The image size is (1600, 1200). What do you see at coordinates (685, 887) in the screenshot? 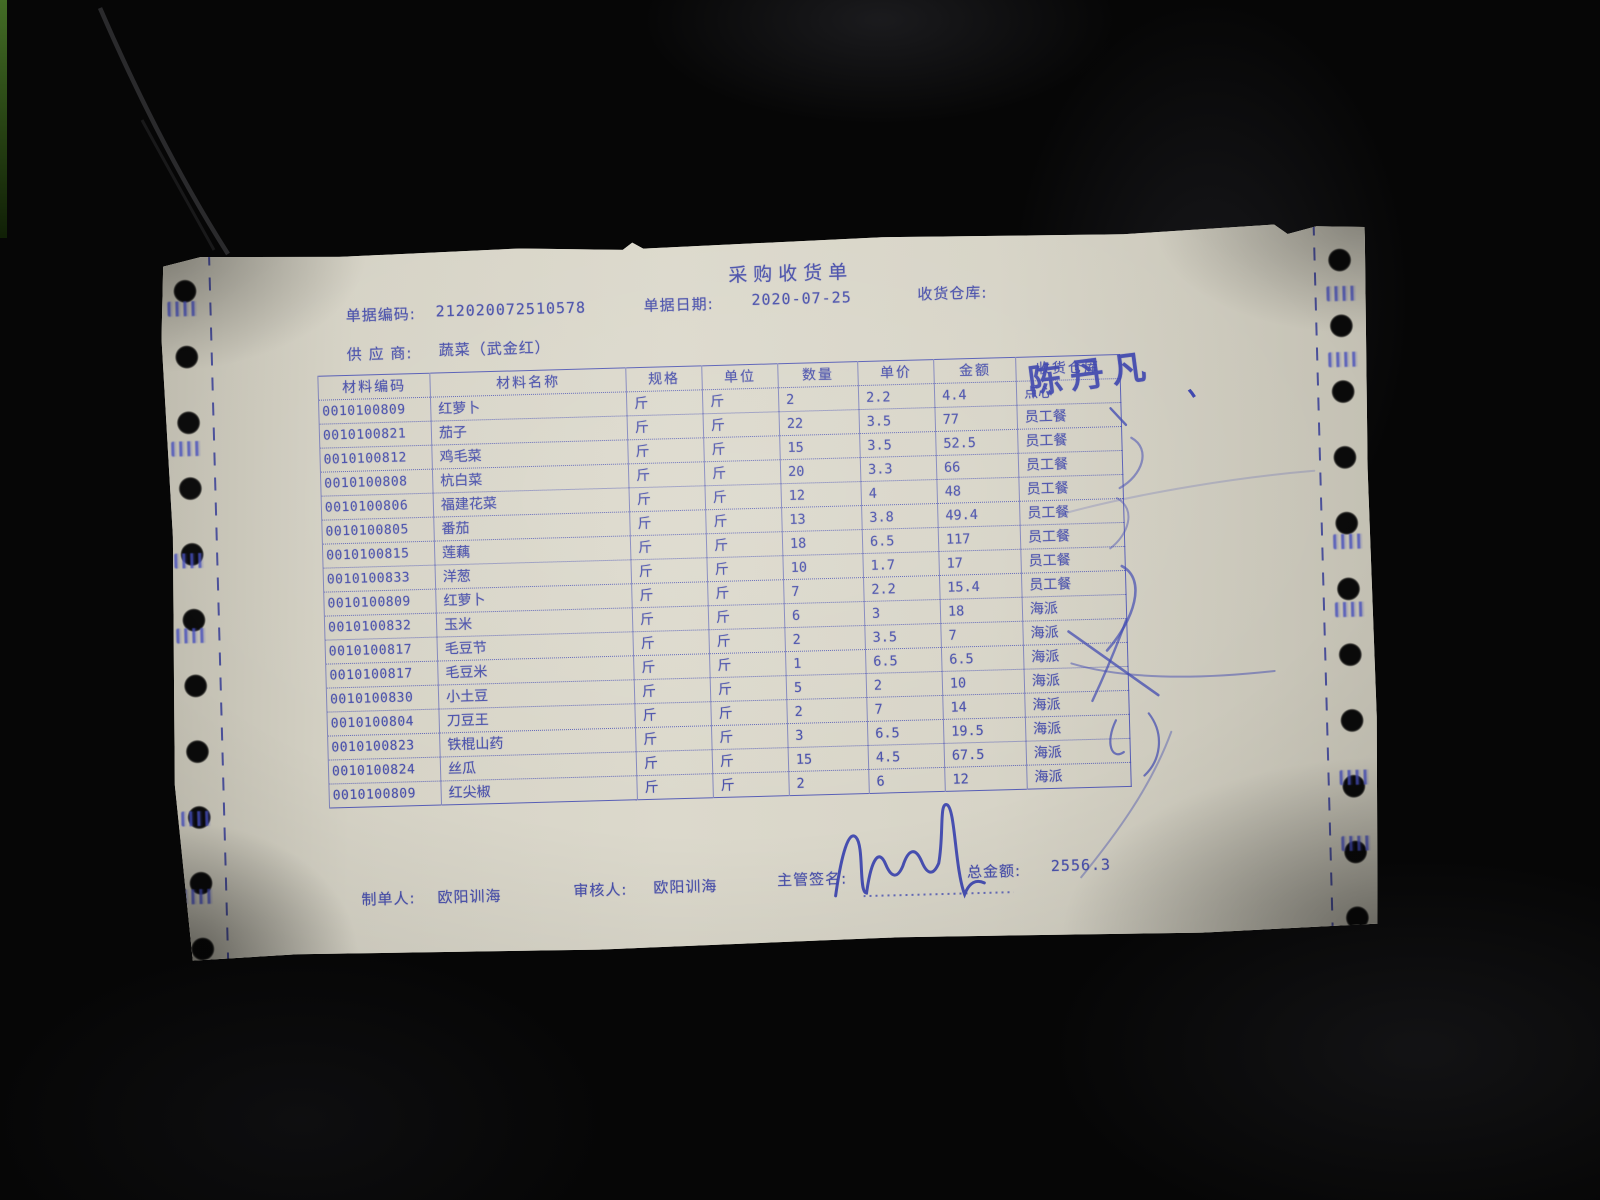
I see `reviewer-name: 欧阳训海` at bounding box center [685, 887].